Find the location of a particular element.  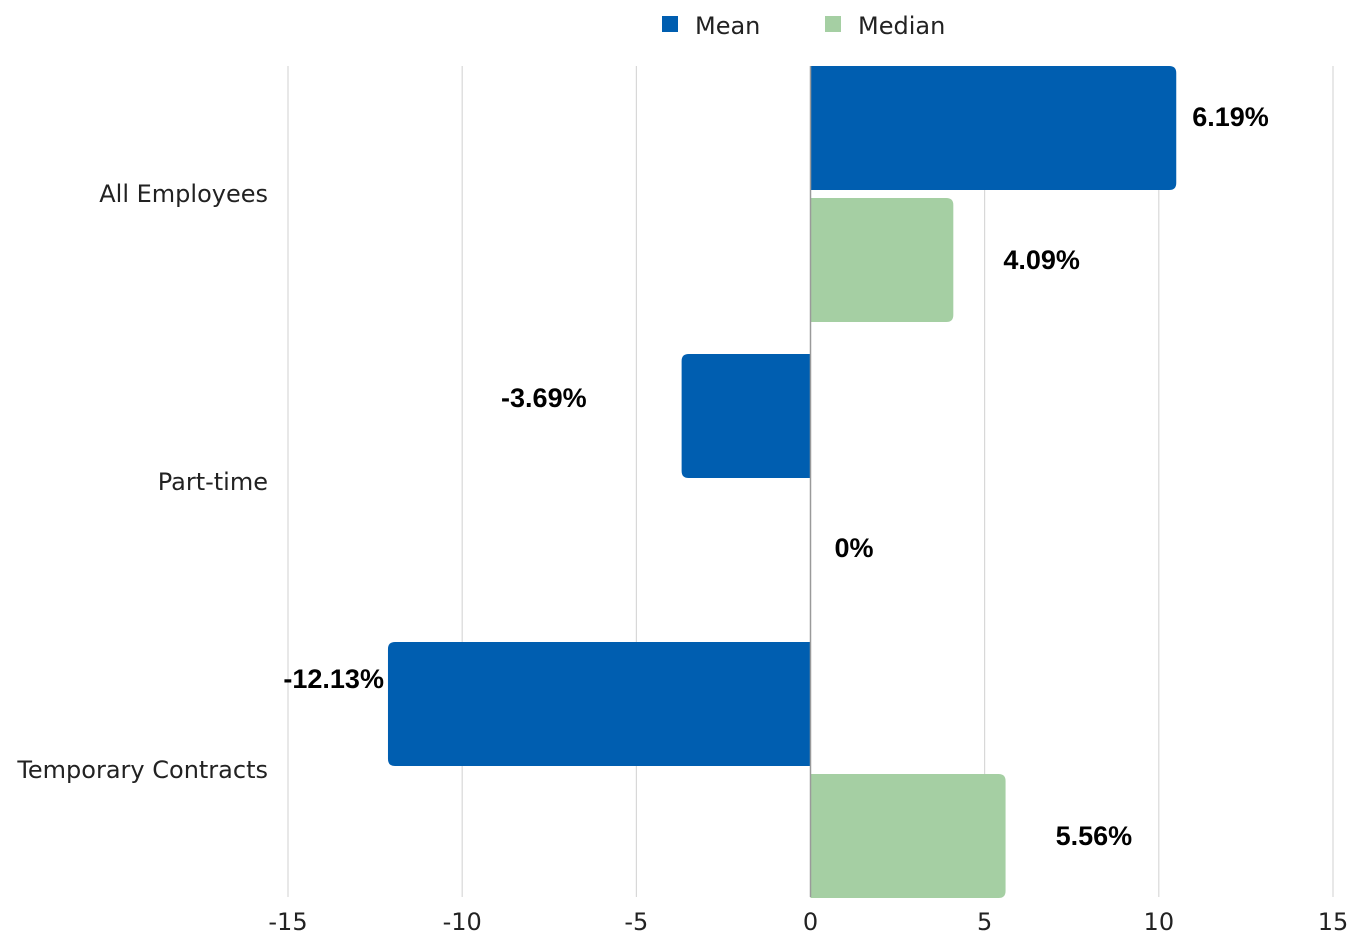

median-bar-temporary-contracts is located at coordinates (908, 836).